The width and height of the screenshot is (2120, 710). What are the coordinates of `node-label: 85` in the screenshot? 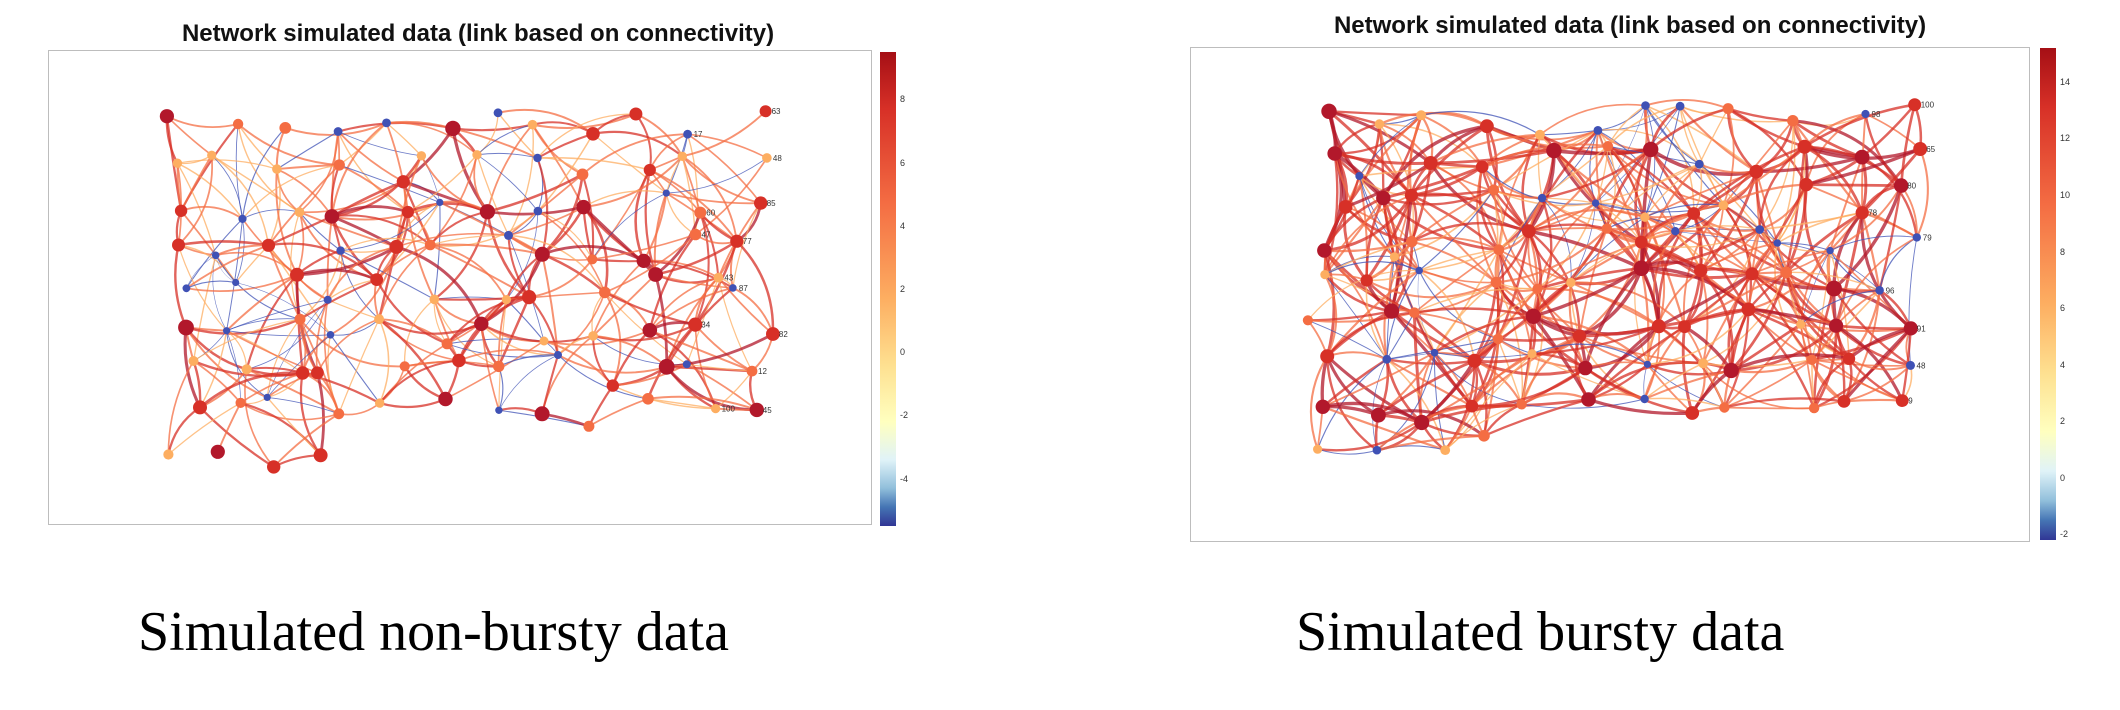 It's located at (771, 203).